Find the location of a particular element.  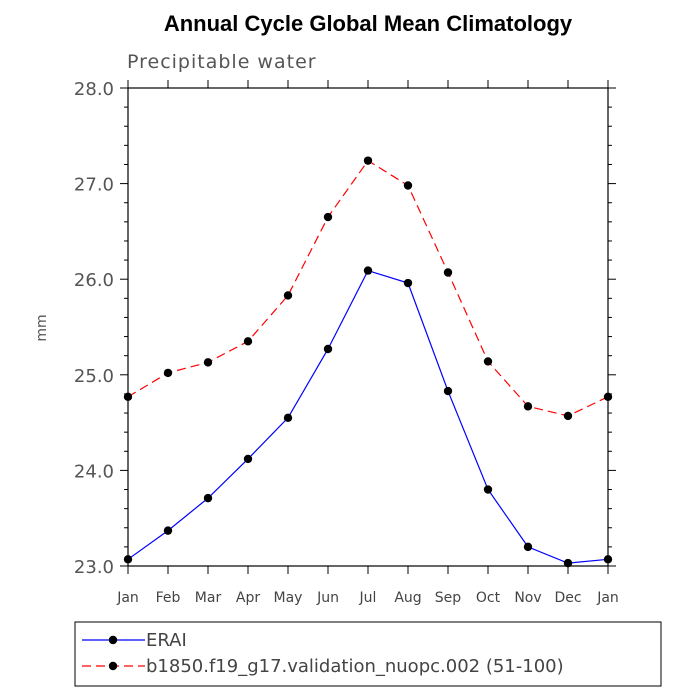

y-tick-label: 23.0 is located at coordinates (94, 567).